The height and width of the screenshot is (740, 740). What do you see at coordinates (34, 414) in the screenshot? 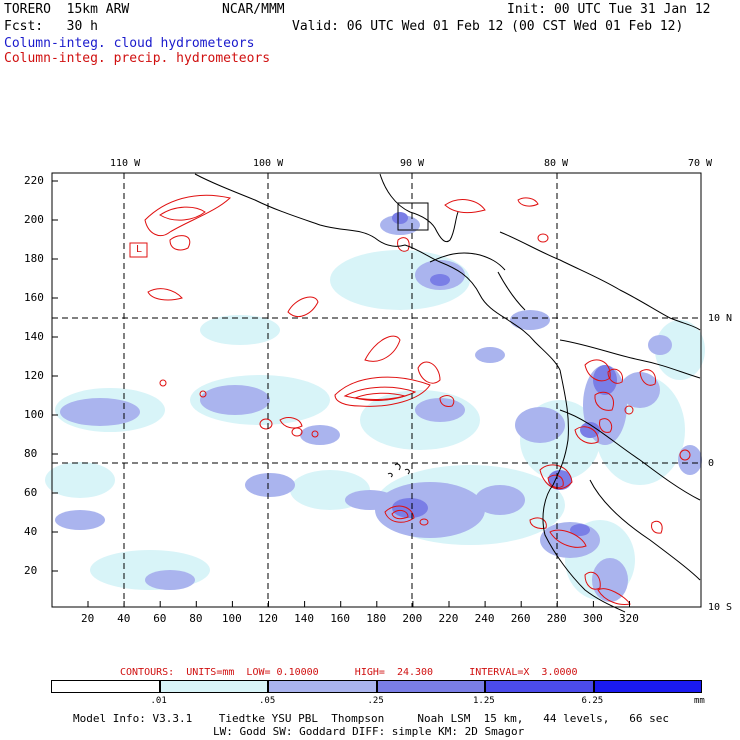
I see `y-tick-label: 100` at bounding box center [34, 414].